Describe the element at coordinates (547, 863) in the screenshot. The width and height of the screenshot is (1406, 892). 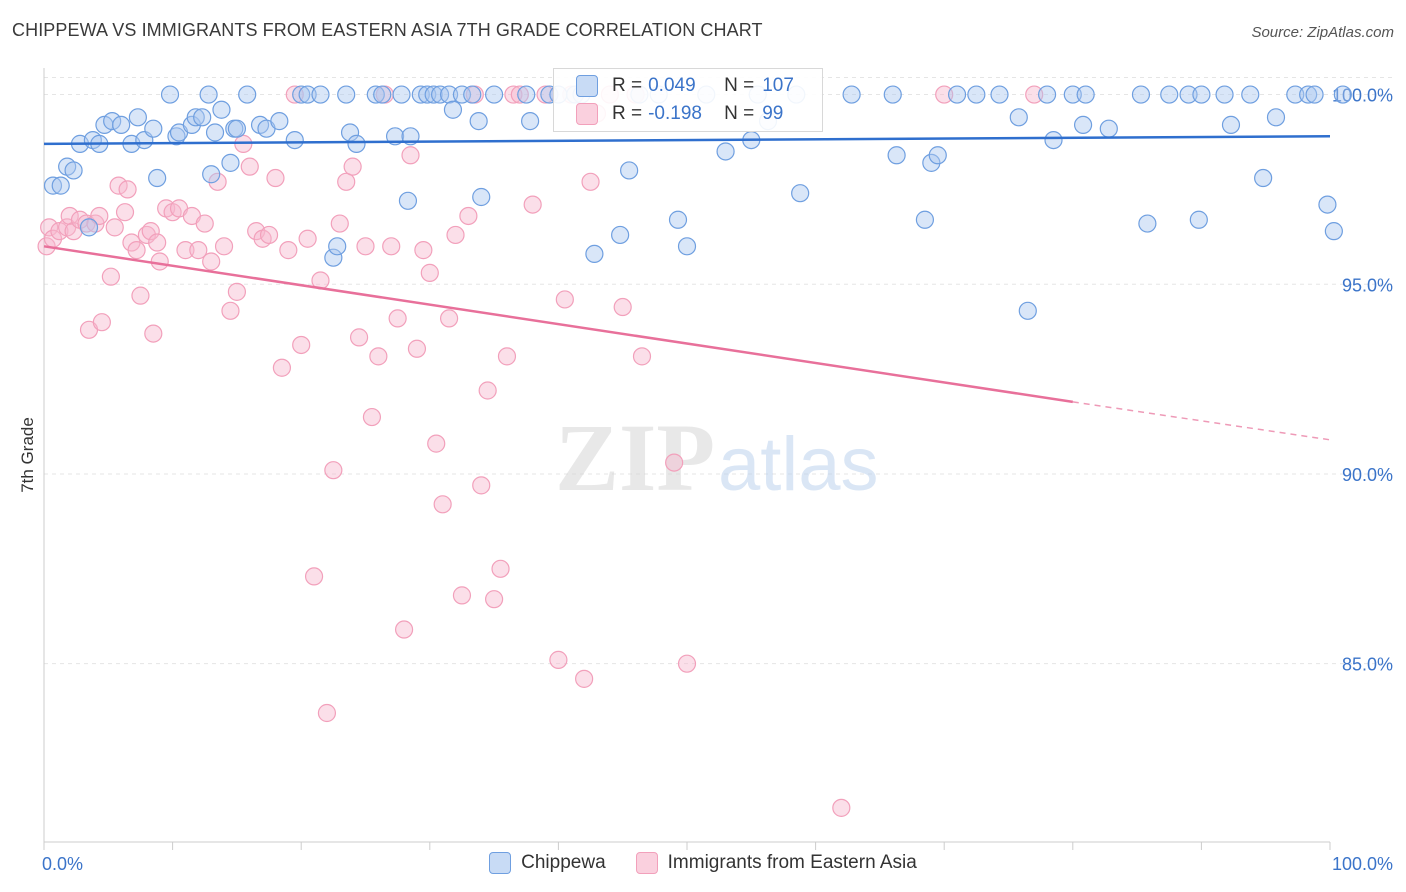
I see `legend-item-chippewa: Chippewa` at that location.